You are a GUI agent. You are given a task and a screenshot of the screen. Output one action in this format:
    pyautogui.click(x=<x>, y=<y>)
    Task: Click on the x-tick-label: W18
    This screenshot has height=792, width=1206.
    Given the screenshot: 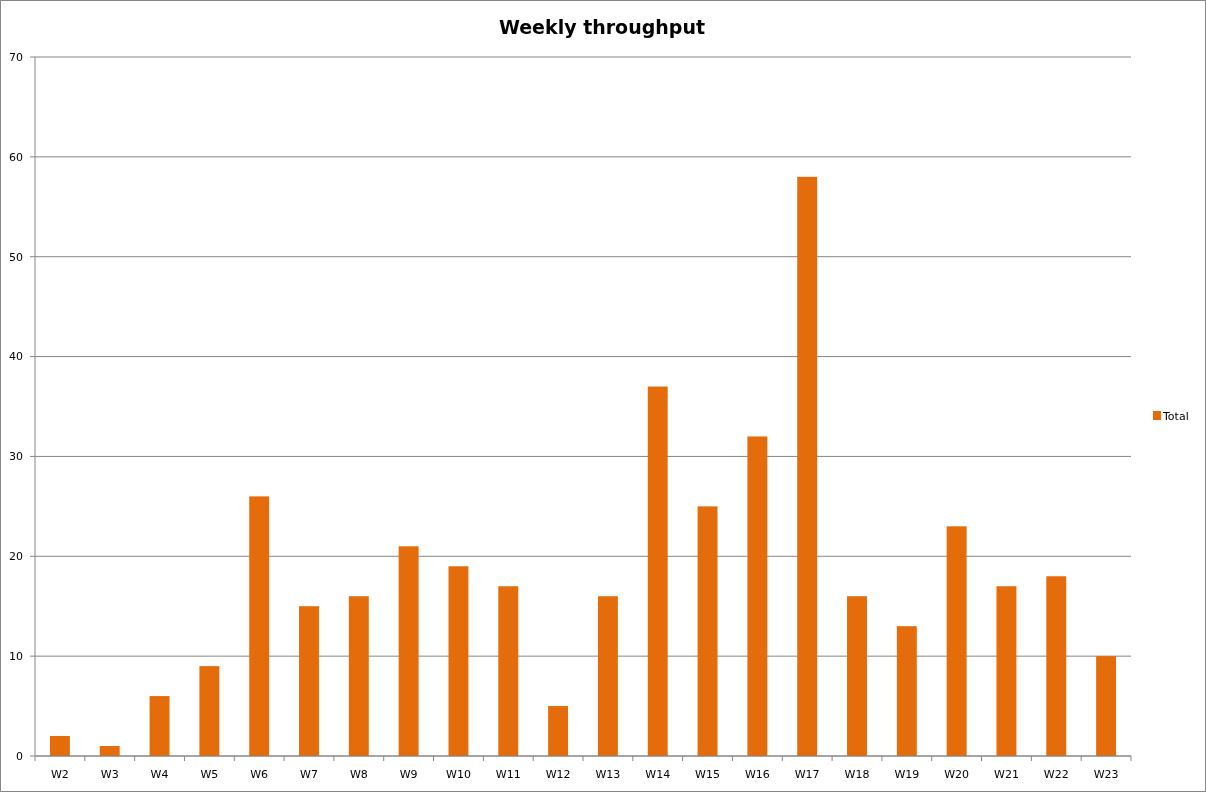 What is the action you would take?
    pyautogui.click(x=857, y=774)
    